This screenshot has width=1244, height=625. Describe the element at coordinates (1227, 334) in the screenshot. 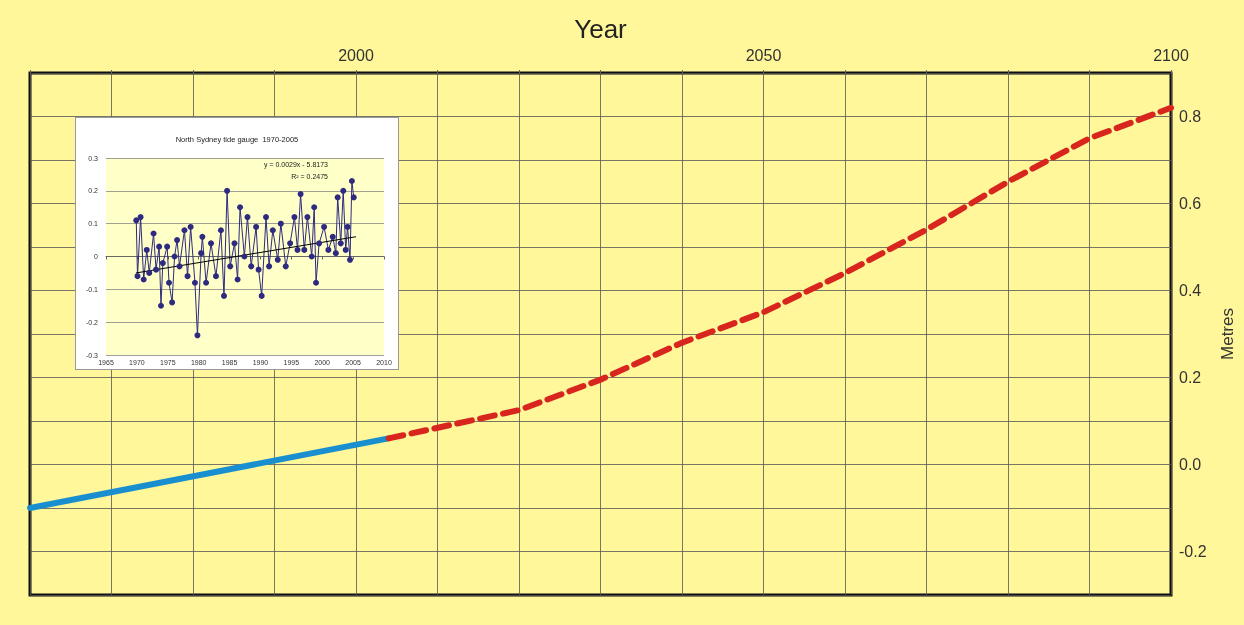

I see `y-axis-title: Metres` at that location.